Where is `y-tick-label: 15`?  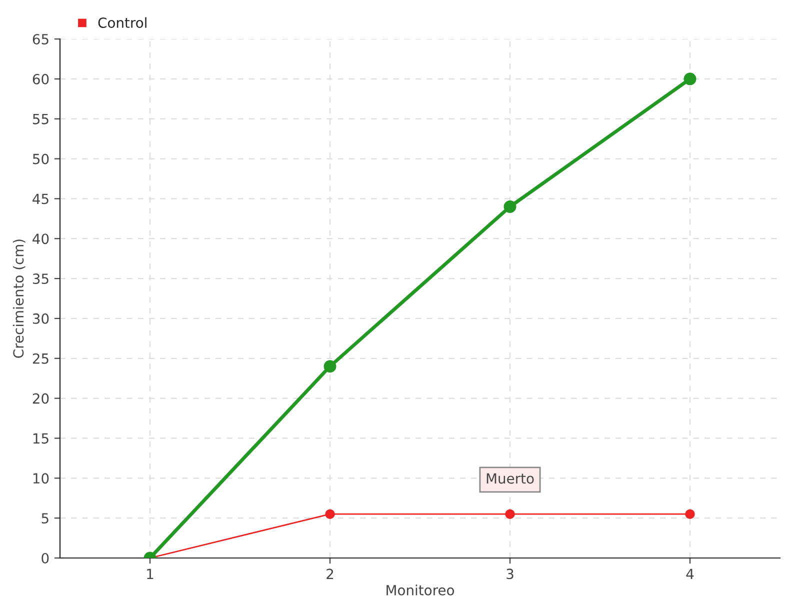
y-tick-label: 15 is located at coordinates (40, 438).